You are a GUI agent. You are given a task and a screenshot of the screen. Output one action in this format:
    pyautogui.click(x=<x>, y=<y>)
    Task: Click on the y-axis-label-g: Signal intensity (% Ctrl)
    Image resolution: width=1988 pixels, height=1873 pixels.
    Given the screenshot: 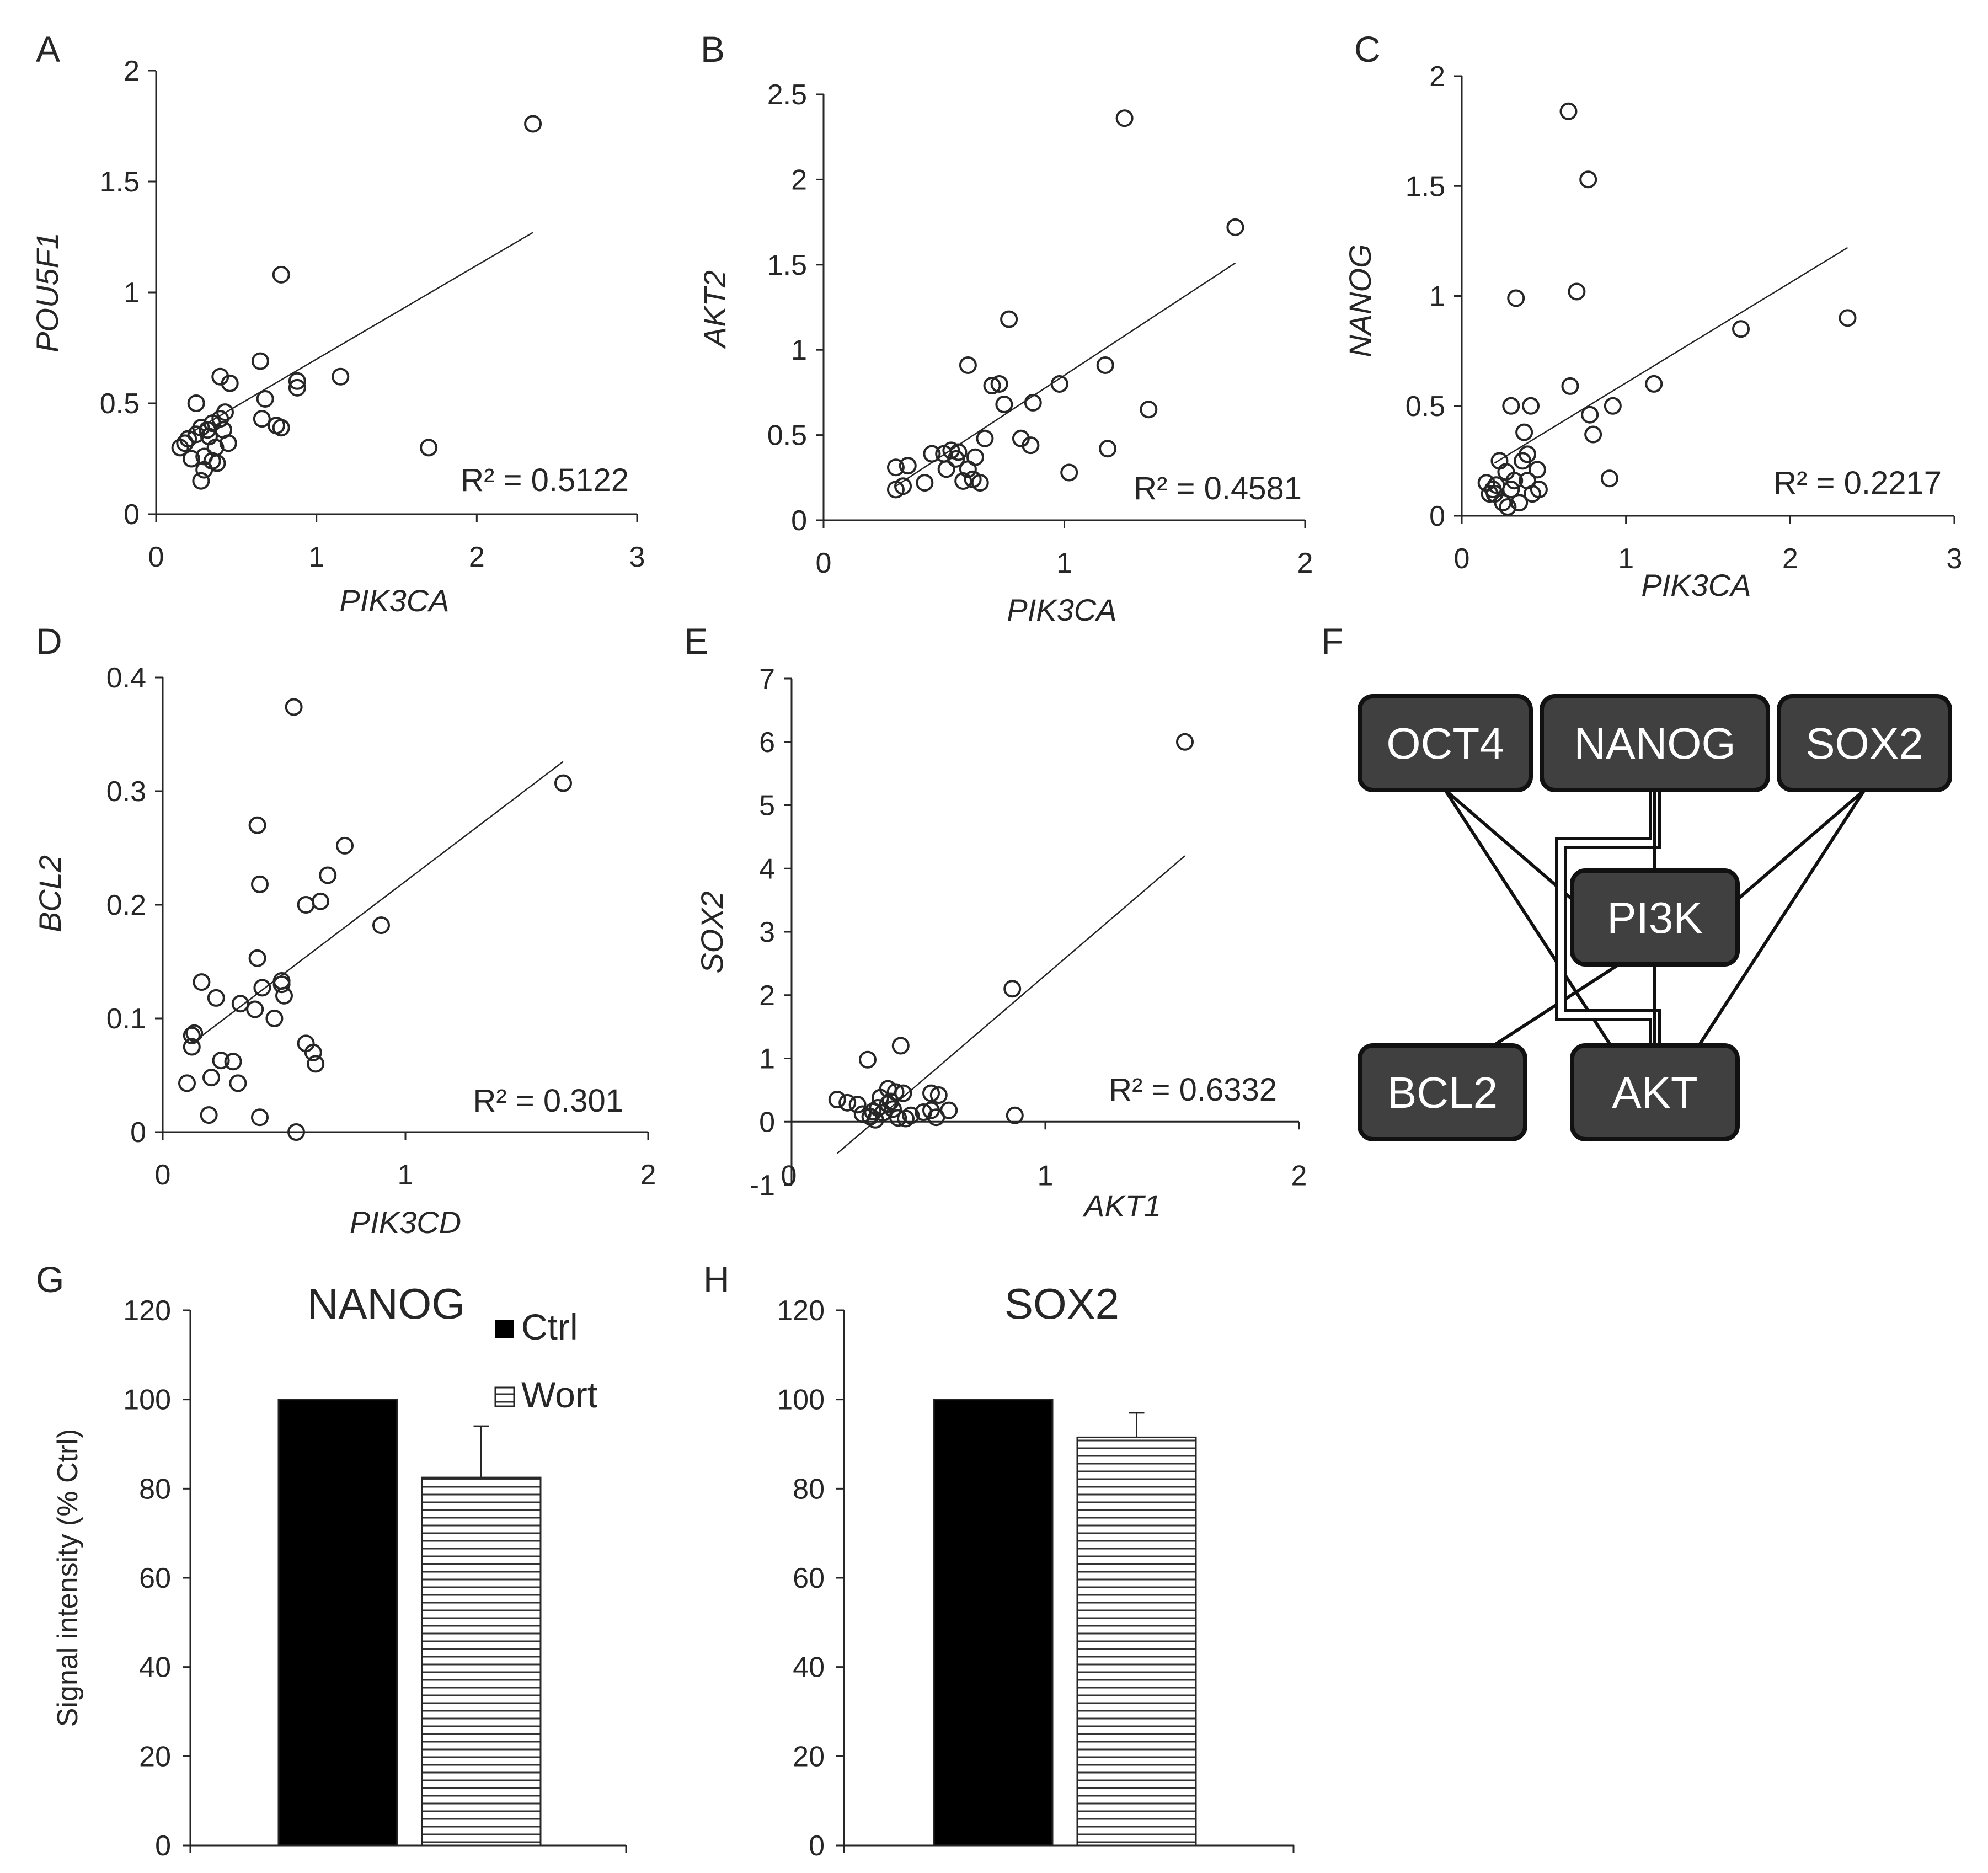 What is the action you would take?
    pyautogui.click(x=68, y=1578)
    